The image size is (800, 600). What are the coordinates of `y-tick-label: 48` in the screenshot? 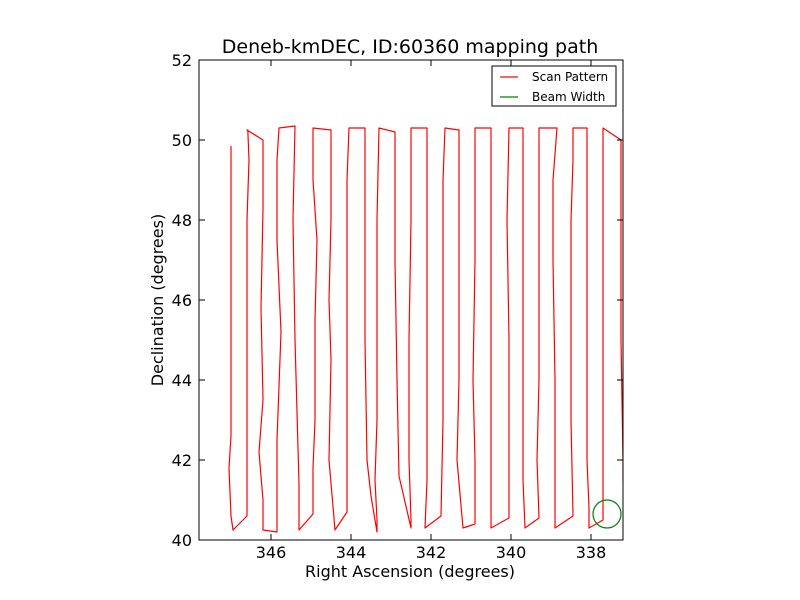 It's located at (182, 220).